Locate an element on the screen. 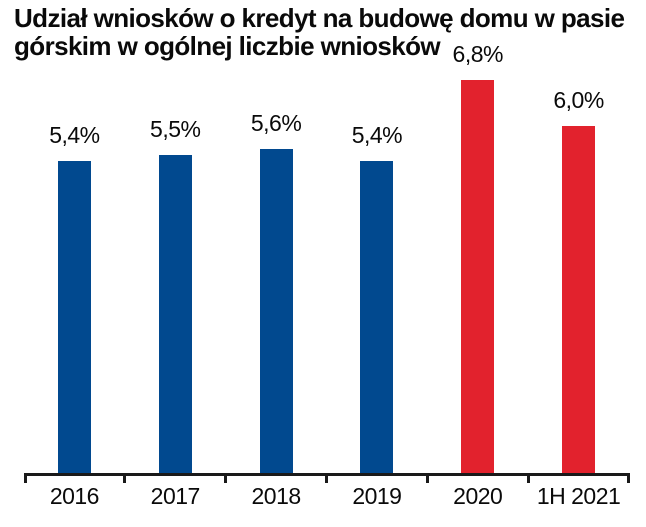  bar-2020 is located at coordinates (478, 276).